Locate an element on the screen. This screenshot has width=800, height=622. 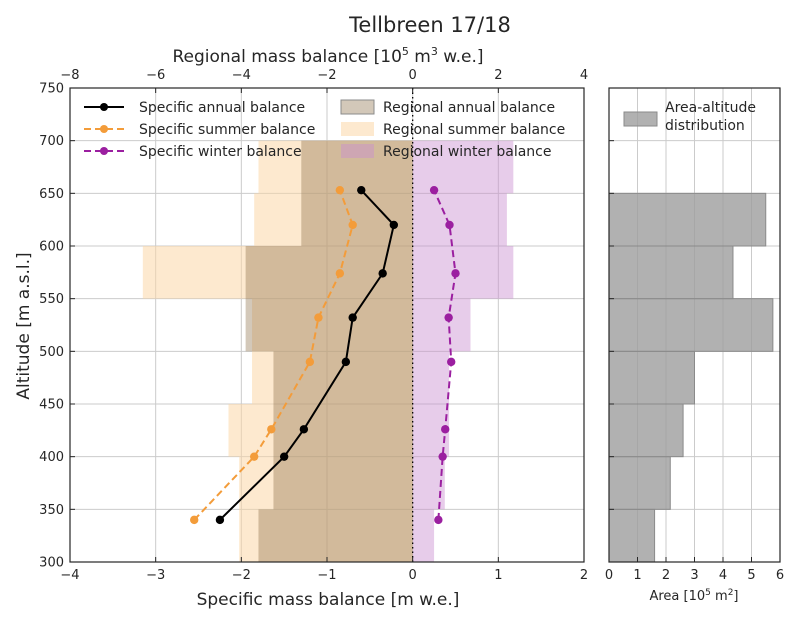
x-tick-label-top: 2 is located at coordinates (498, 75).